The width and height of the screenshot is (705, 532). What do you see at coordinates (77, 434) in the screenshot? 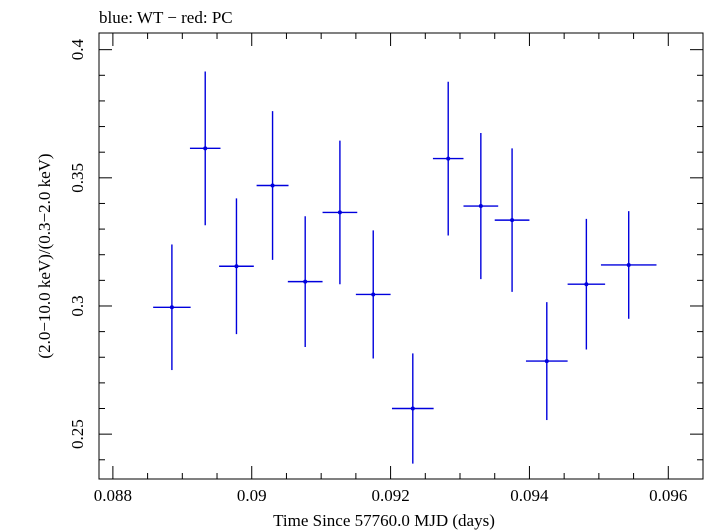
I see `y-tick-label: 0.25` at bounding box center [77, 434].